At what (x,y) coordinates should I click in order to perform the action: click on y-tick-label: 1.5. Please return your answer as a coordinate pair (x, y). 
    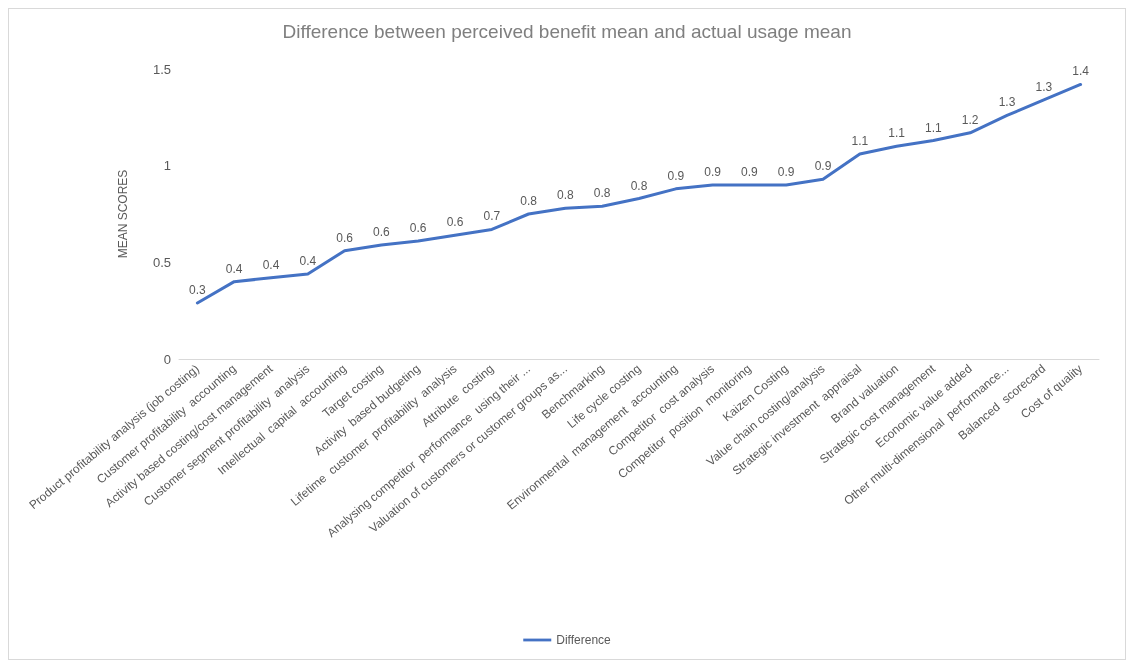
    Looking at the image, I should click on (161, 69).